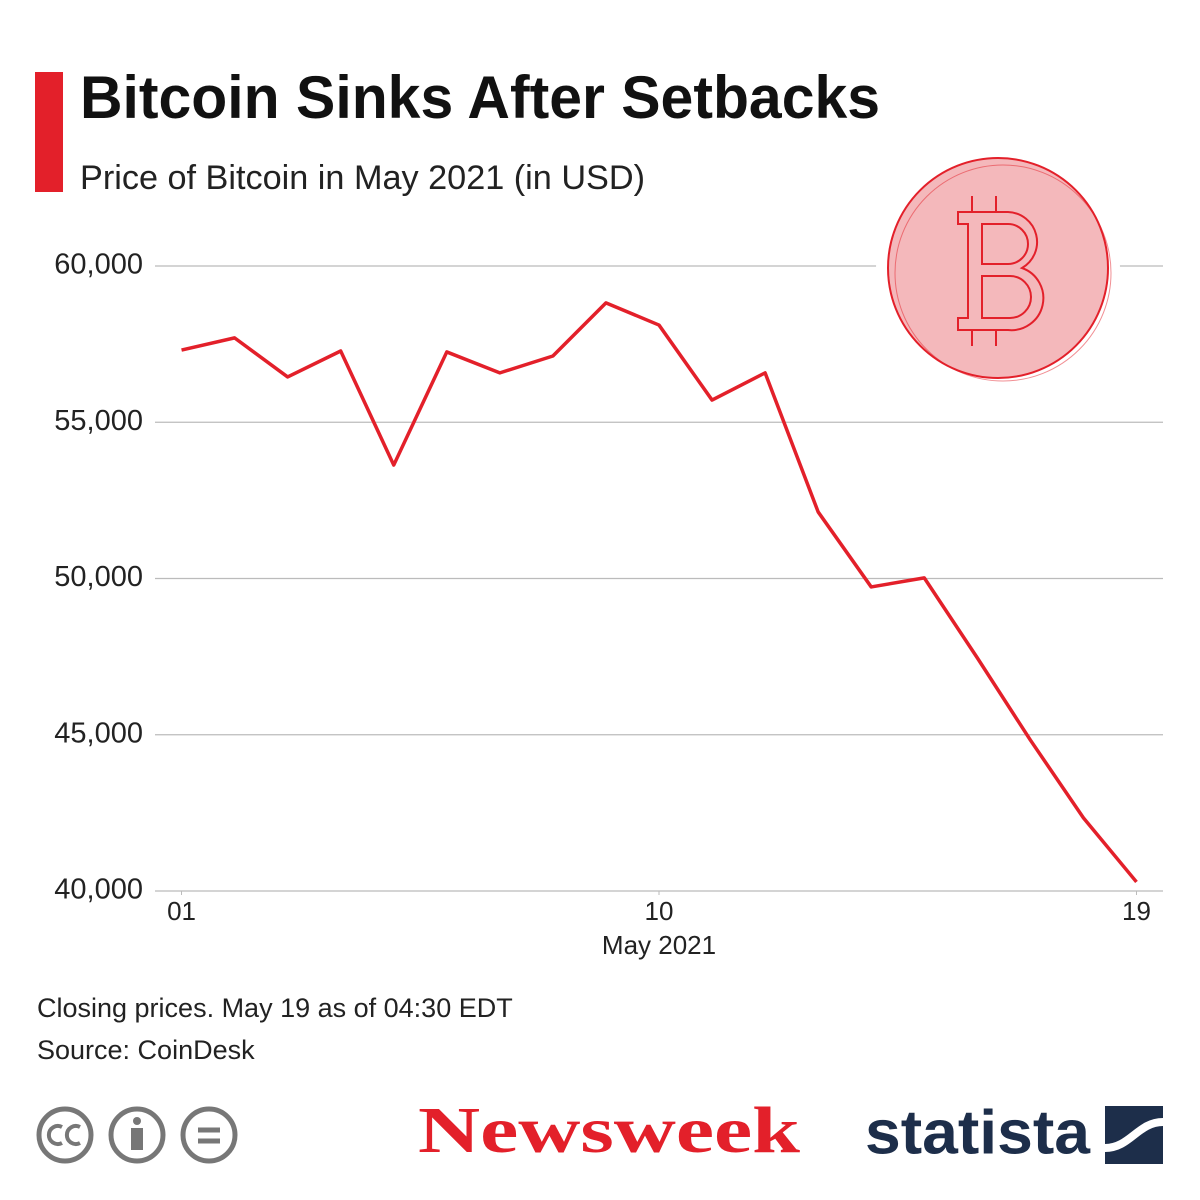  I want to click on nd-equals, so click(209, 1135).